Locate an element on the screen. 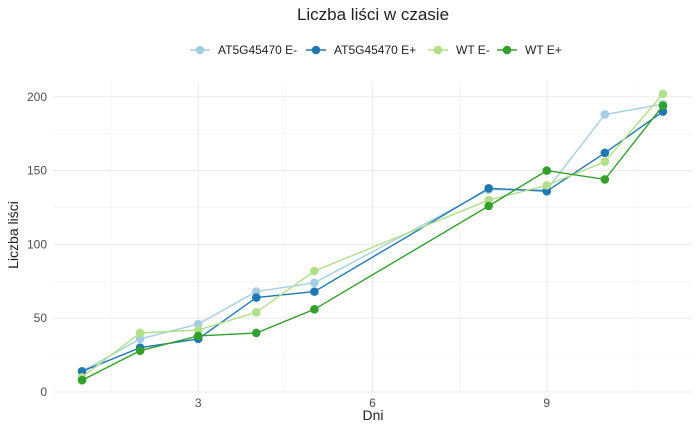  x-tick-label: 6 is located at coordinates (372, 403).